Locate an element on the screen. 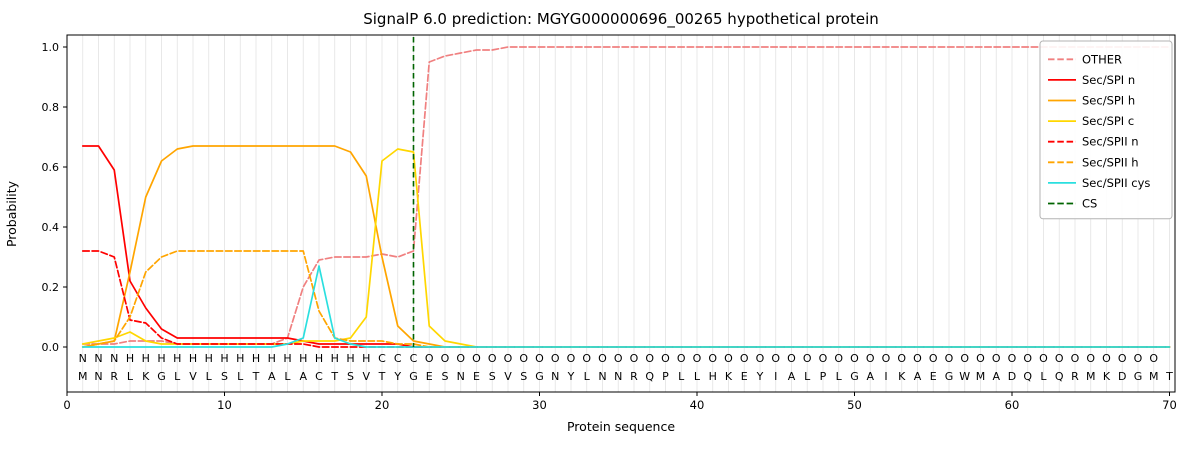  x-tick-label: 60 is located at coordinates (1012, 405).